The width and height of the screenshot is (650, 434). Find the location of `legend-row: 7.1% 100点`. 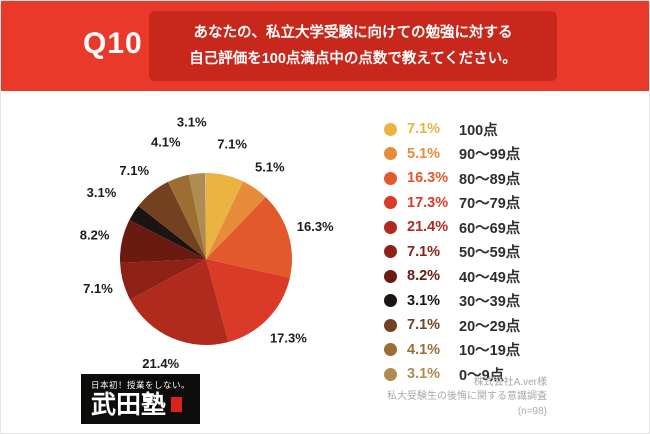

legend-row: 7.1% 100点 is located at coordinates (452, 129).